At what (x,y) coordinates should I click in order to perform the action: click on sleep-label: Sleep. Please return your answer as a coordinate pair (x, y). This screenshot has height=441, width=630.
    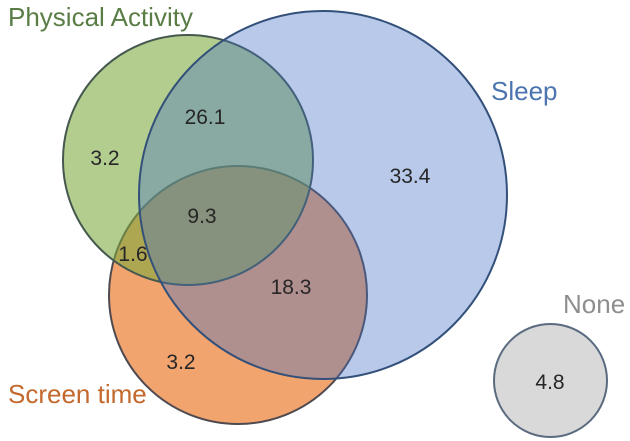
    Looking at the image, I should click on (524, 91).